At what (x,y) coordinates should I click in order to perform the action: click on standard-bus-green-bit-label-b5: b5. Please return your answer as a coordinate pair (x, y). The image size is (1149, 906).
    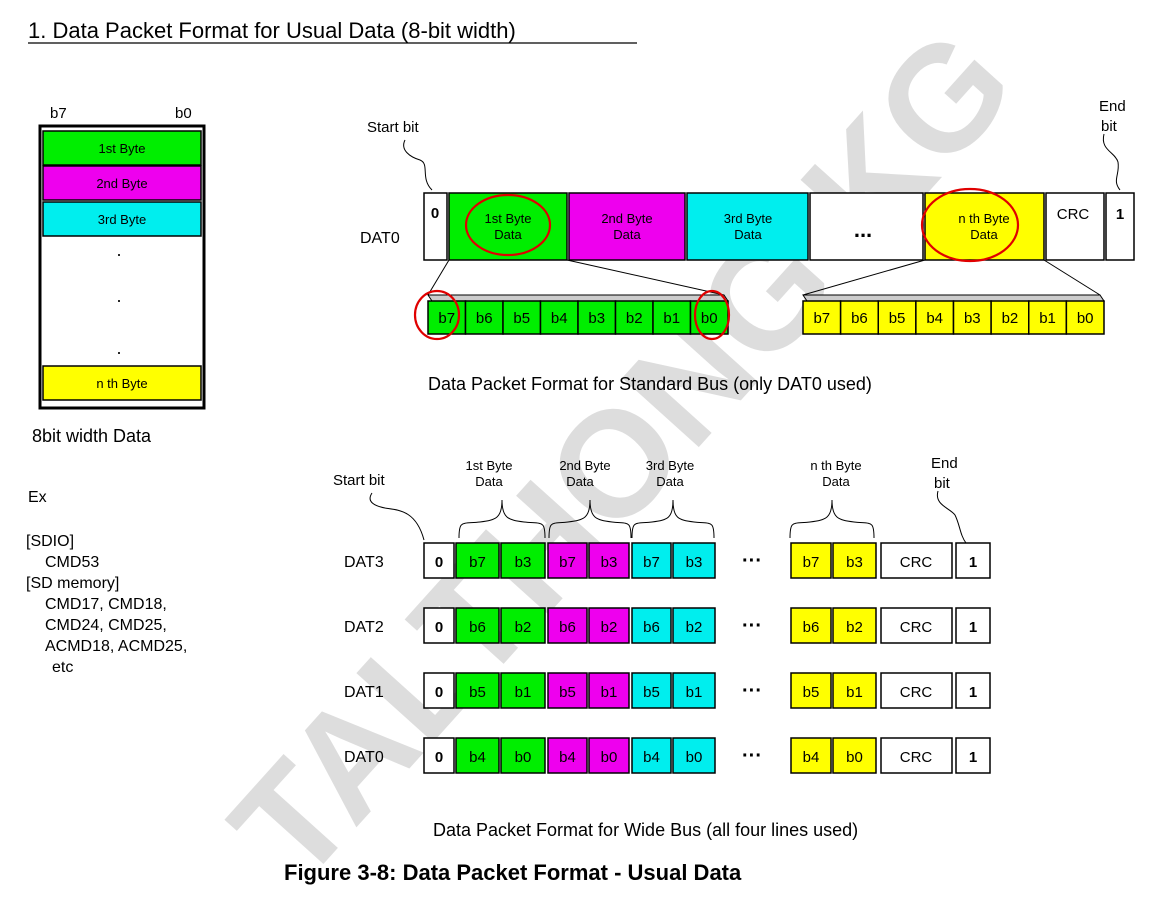
    Looking at the image, I should click on (521, 318).